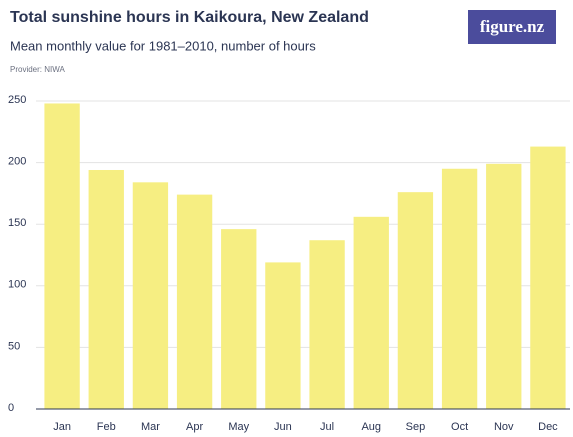 Image resolution: width=573 pixels, height=437 pixels. I want to click on x-tick-label: Sep, so click(416, 427).